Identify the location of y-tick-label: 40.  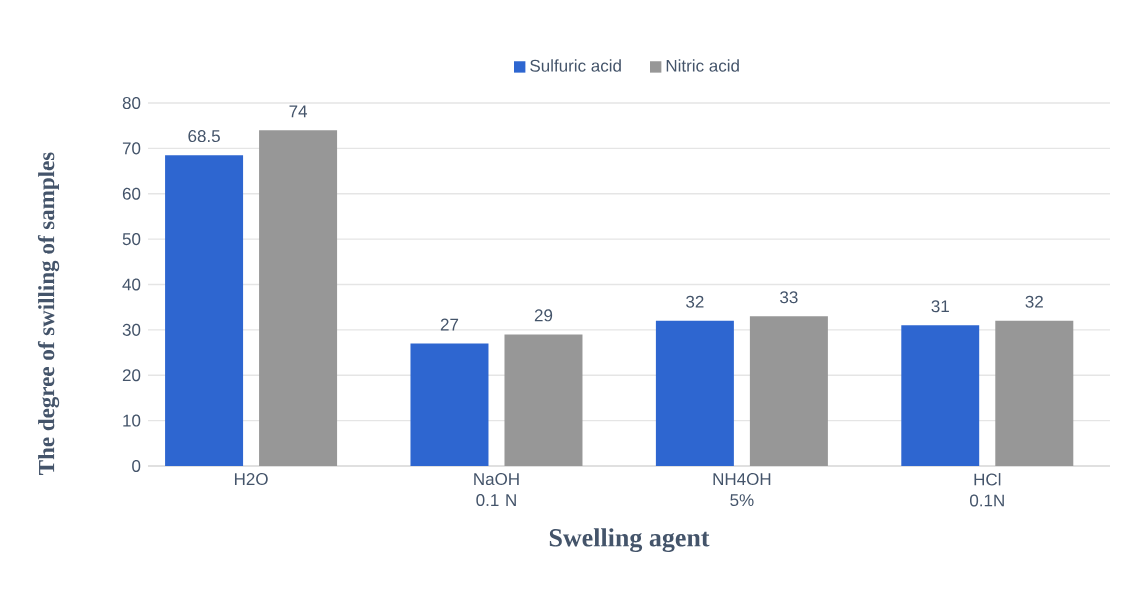
(131, 284).